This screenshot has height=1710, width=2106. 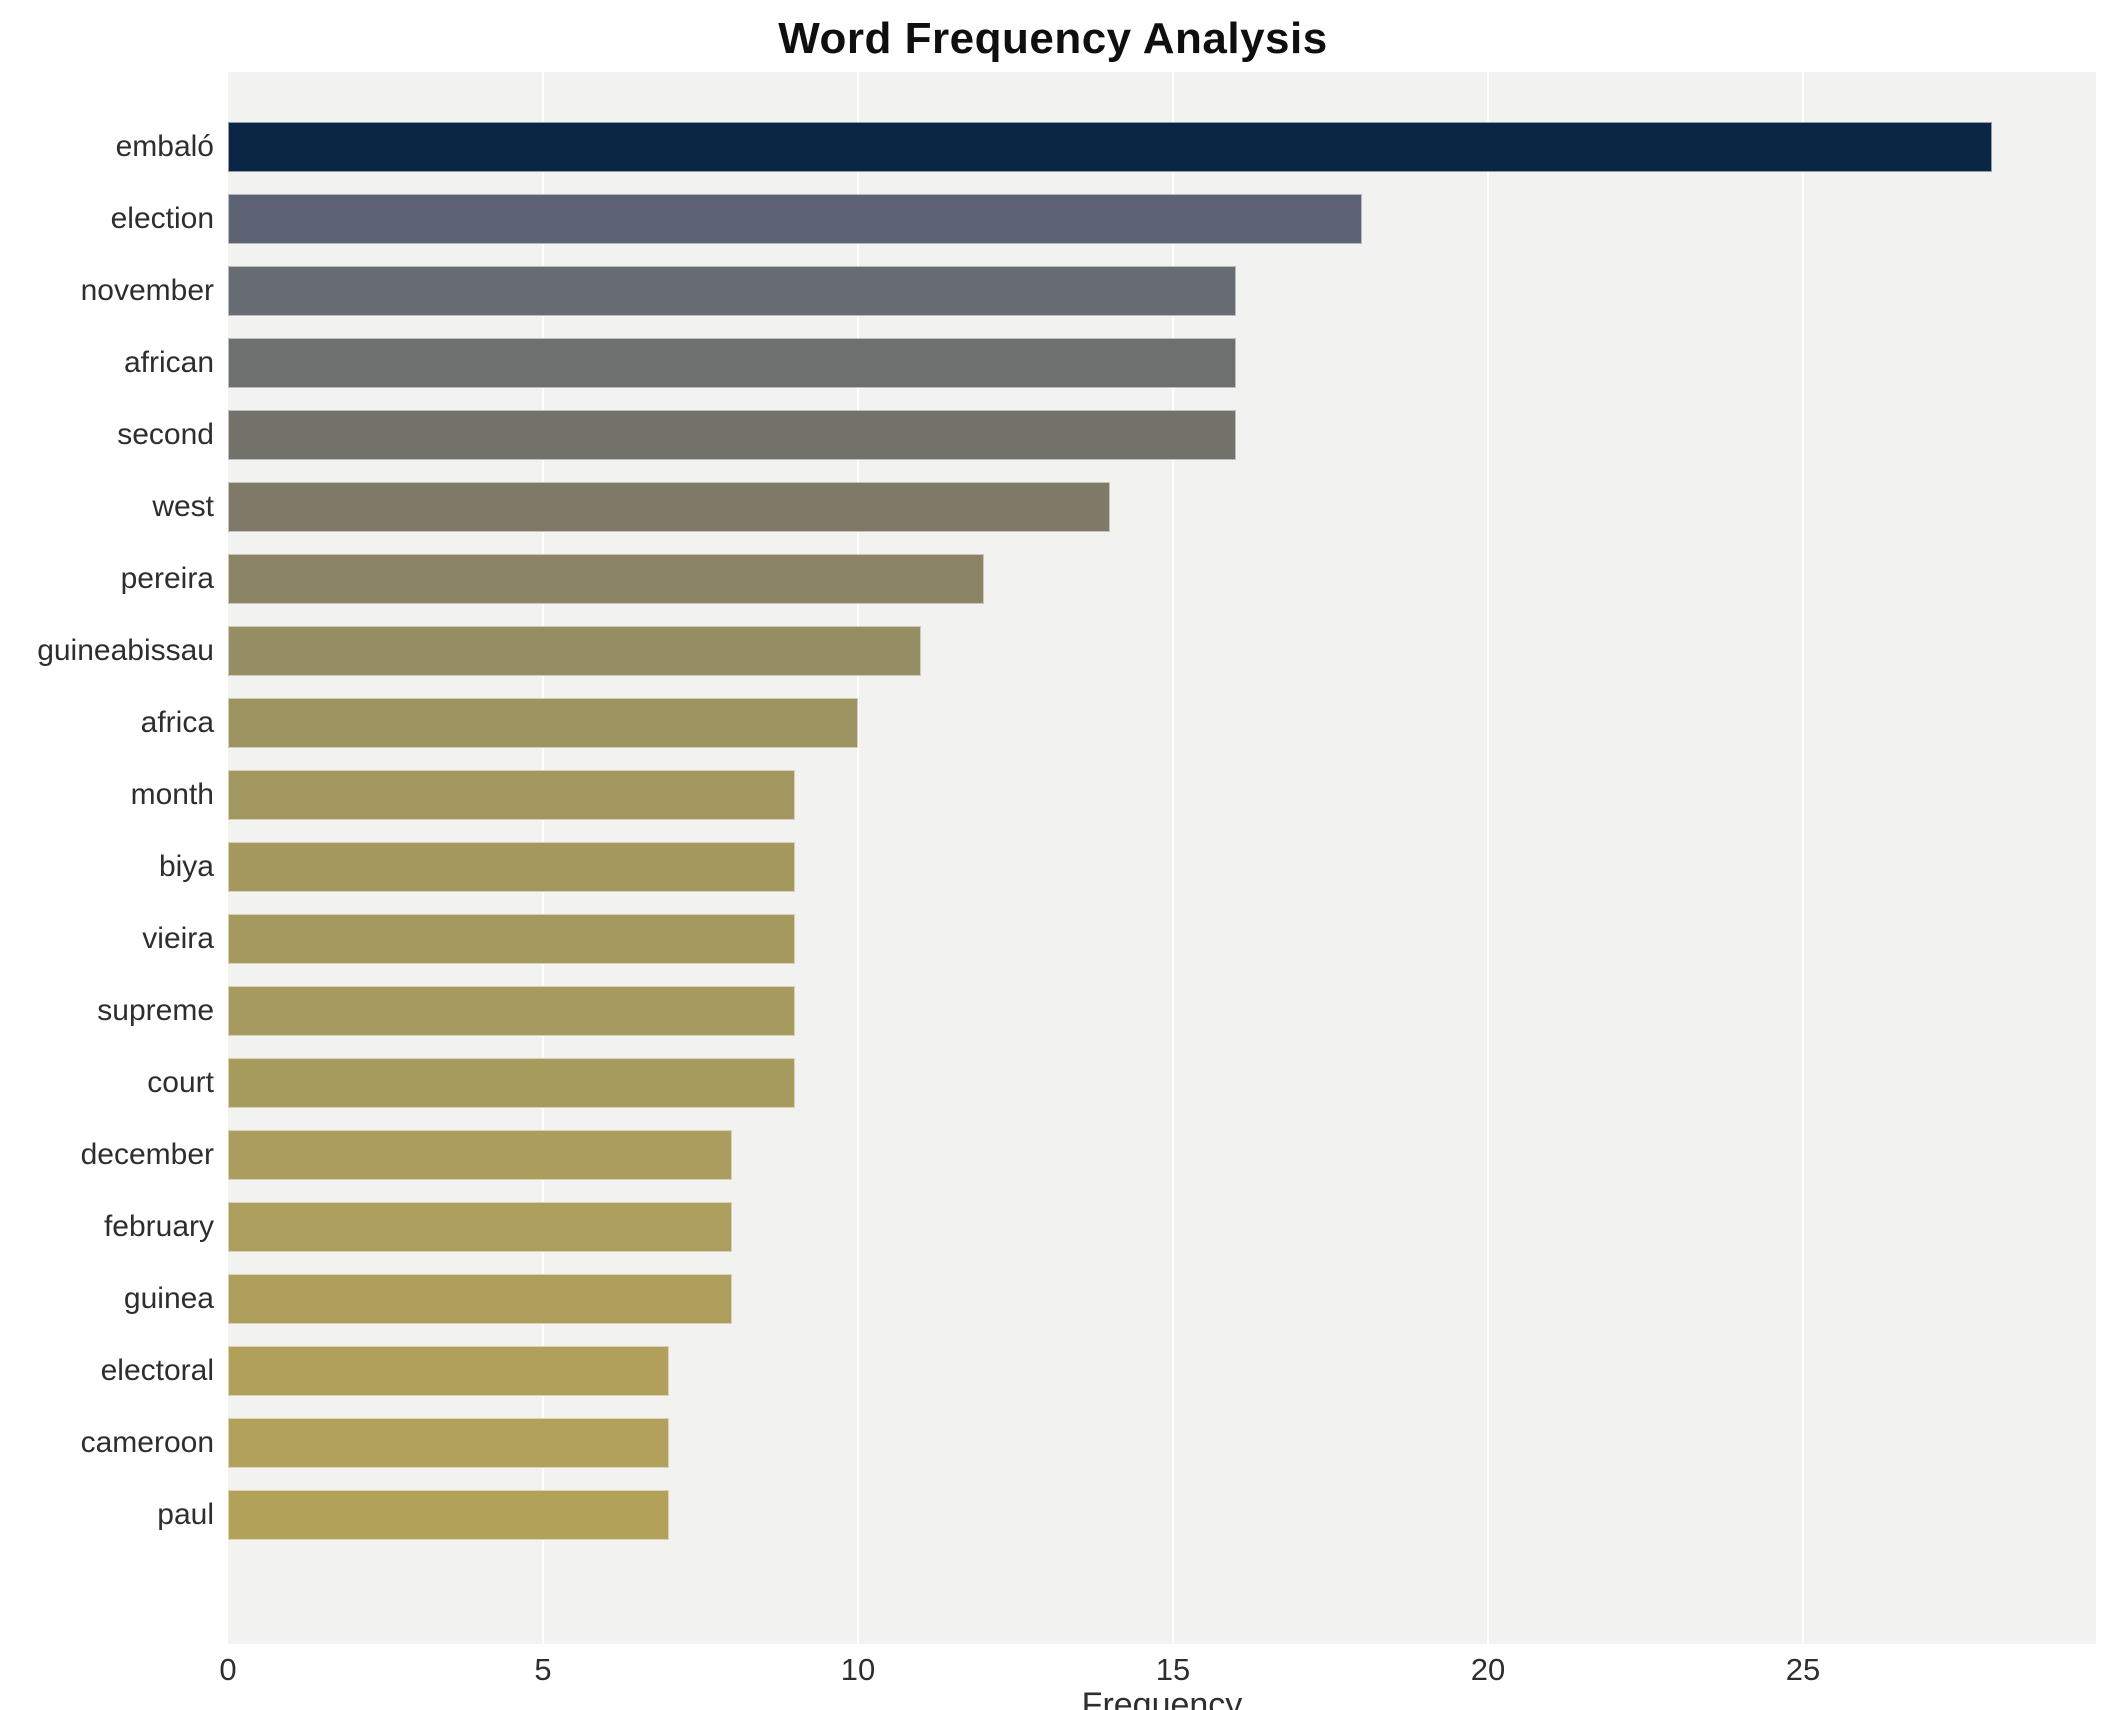 I want to click on bar-row: paul, so click(x=1053, y=1515).